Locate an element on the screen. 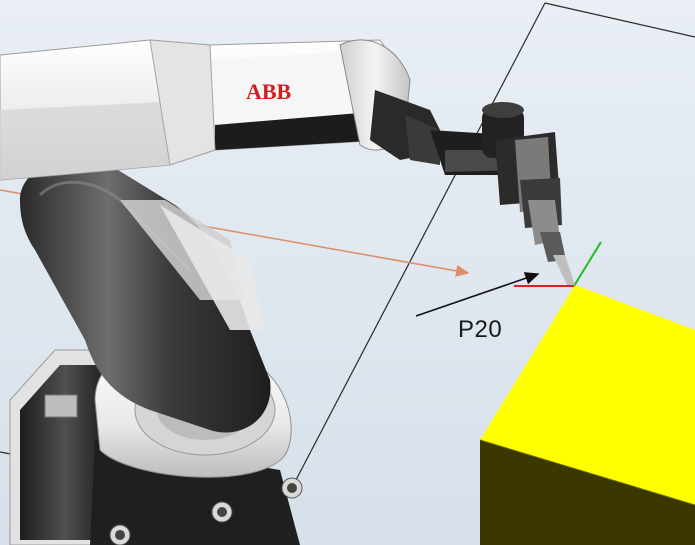 The image size is (695, 545). target-label-p20: P20 is located at coordinates (480, 329).